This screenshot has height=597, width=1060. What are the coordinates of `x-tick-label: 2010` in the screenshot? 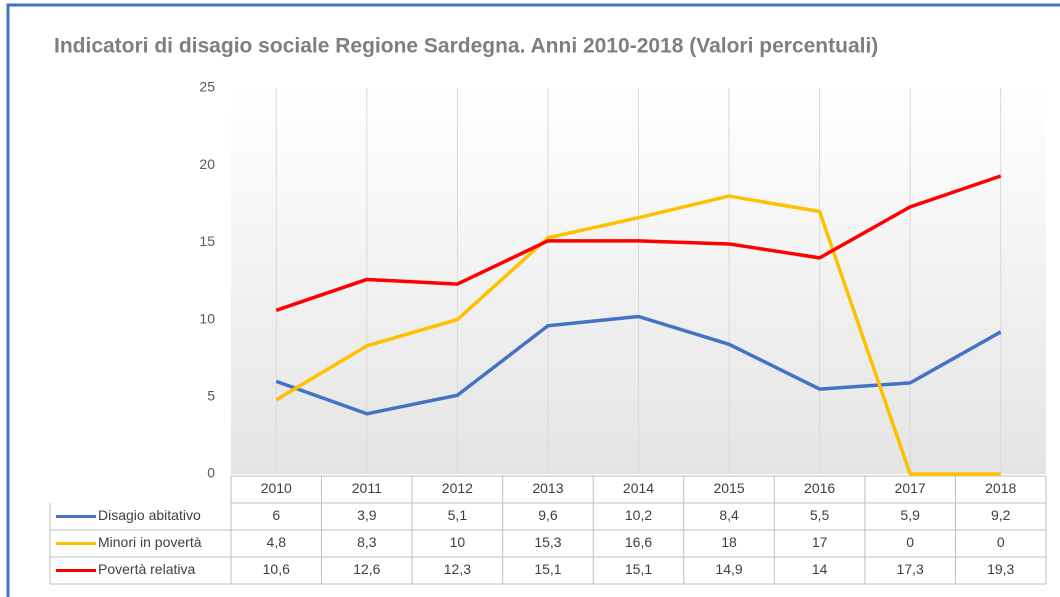 It's located at (276, 488).